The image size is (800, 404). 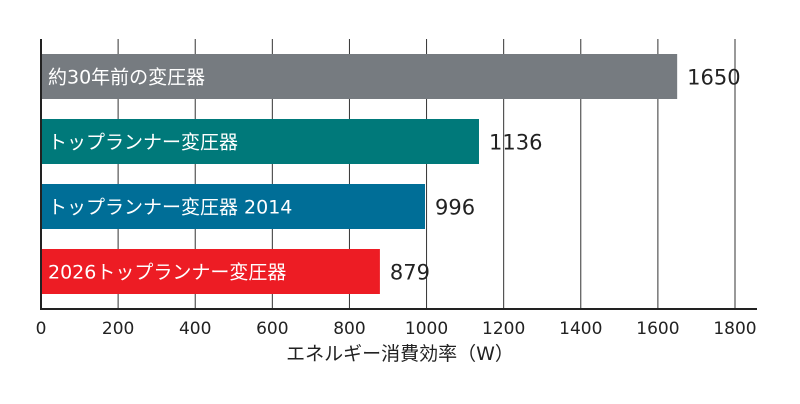 What do you see at coordinates (410, 273) in the screenshot?
I see `bar-value-label: 879` at bounding box center [410, 273].